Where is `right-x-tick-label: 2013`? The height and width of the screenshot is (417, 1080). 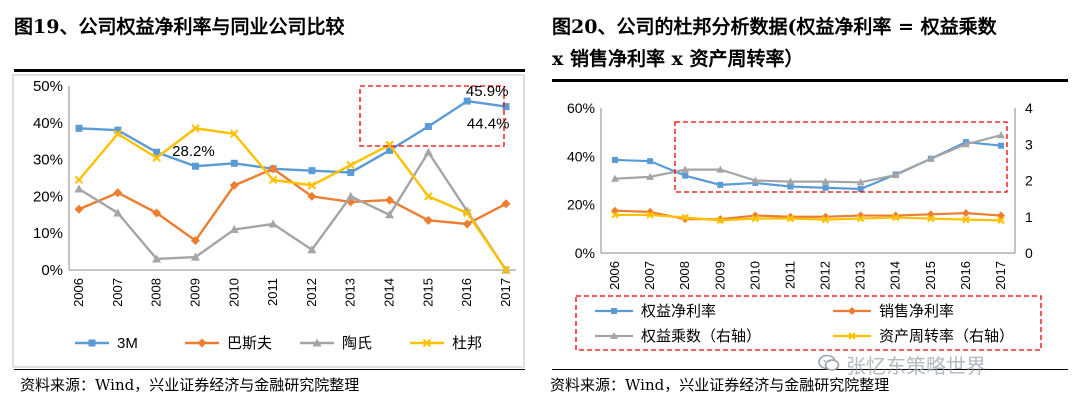
right-x-tick-label: 2013 is located at coordinates (860, 275).